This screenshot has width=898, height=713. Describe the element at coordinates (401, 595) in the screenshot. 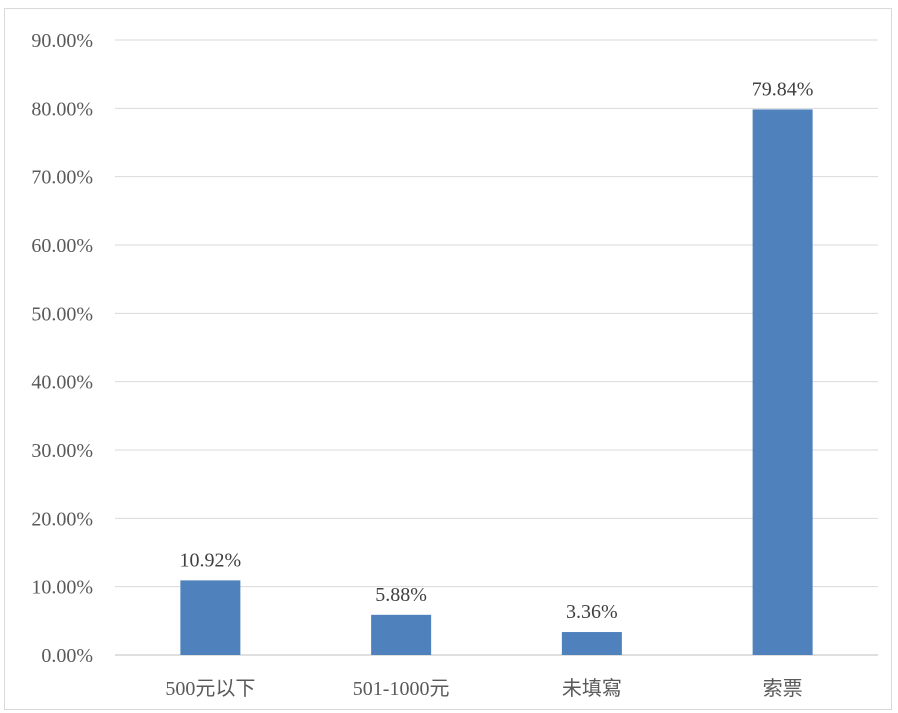

I see `data-label-1: 5.88%` at that location.